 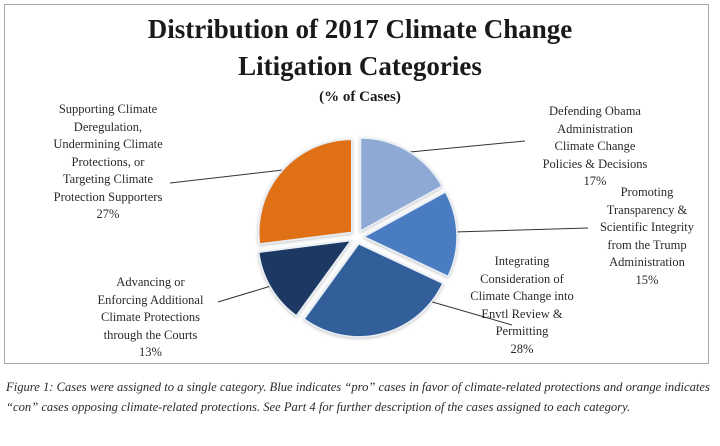 What do you see at coordinates (360, 29) in the screenshot?
I see `chart-title-line-1: Distribution of 2017 Climate Change` at bounding box center [360, 29].